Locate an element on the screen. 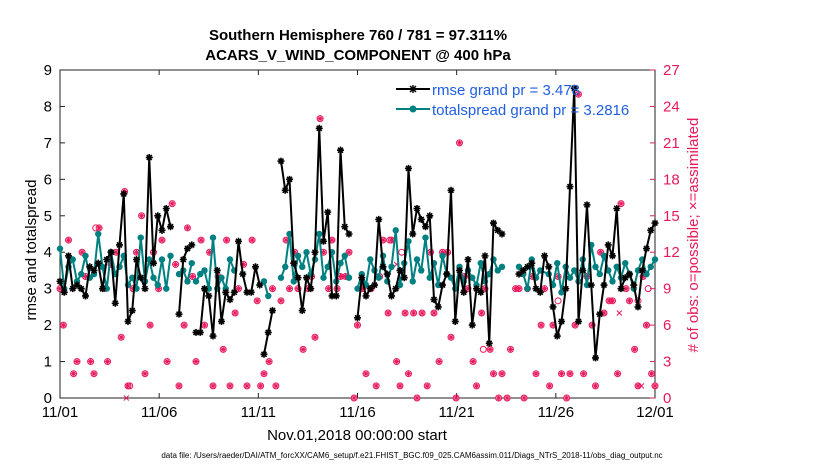 The width and height of the screenshot is (830, 470). y2-tick-label: 12 is located at coordinates (671, 252).